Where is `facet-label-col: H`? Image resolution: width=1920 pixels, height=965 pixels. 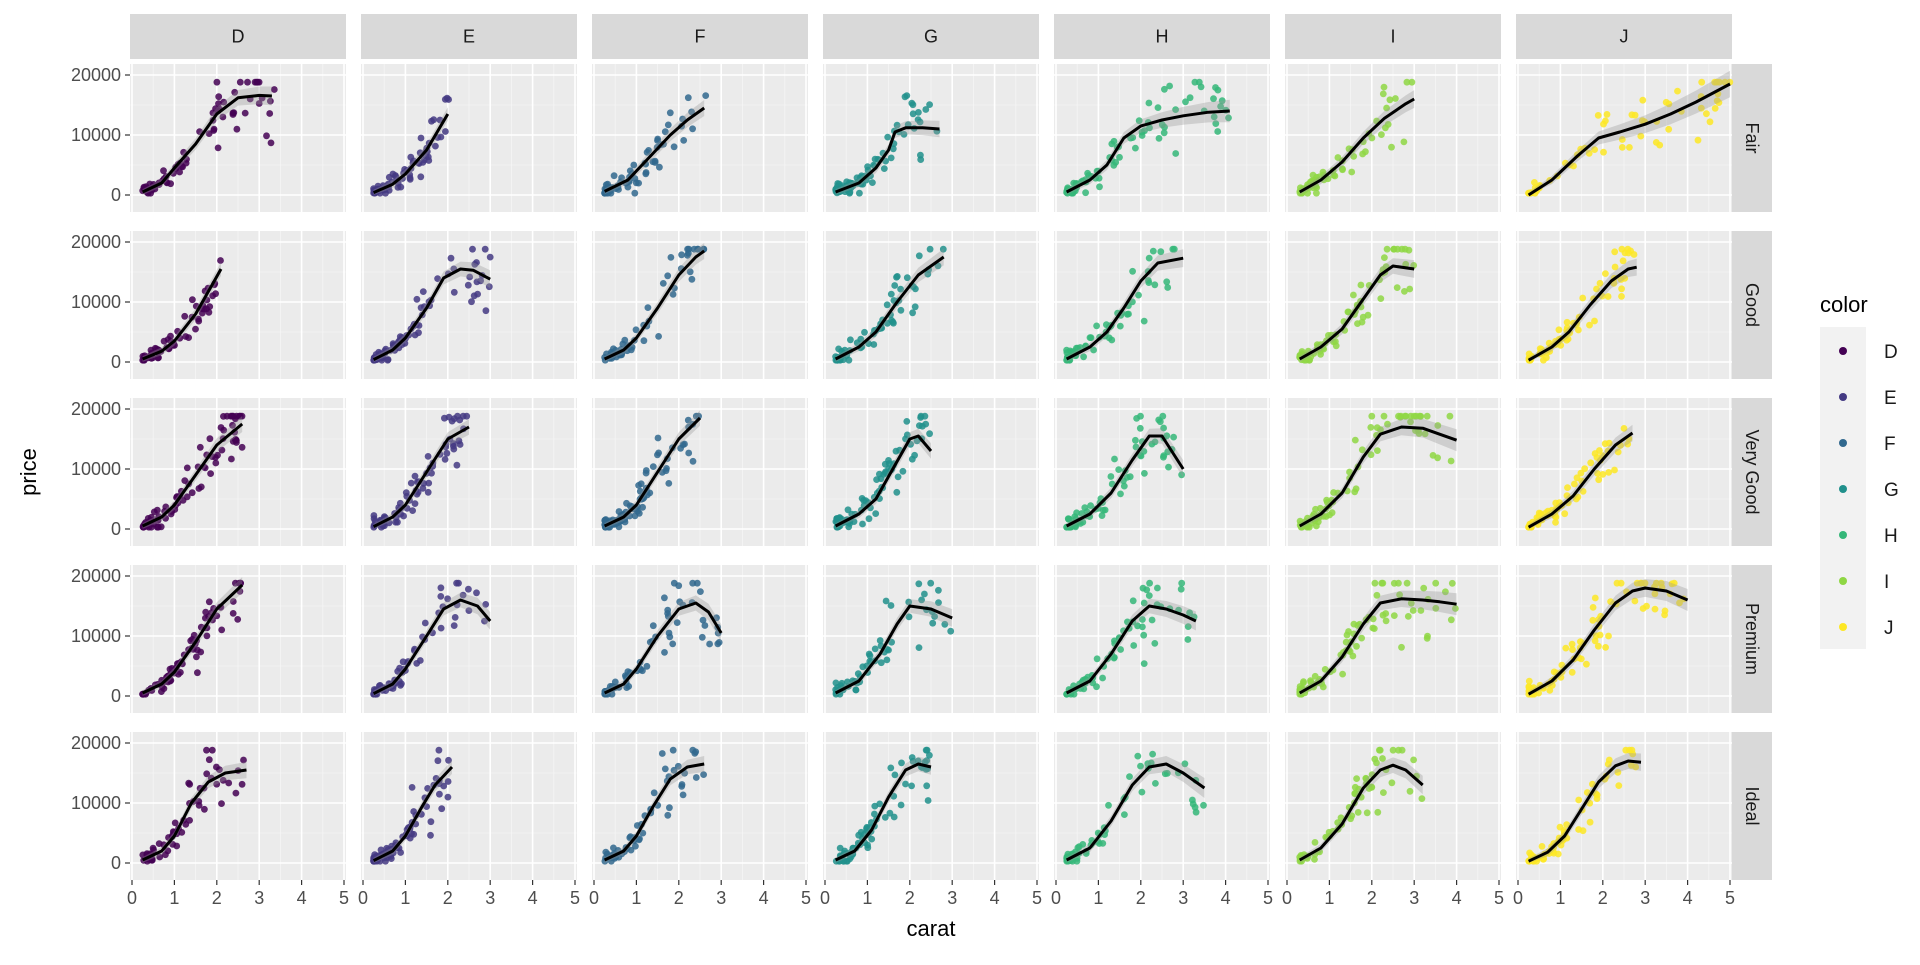 facet-label-col: H is located at coordinates (1162, 37).